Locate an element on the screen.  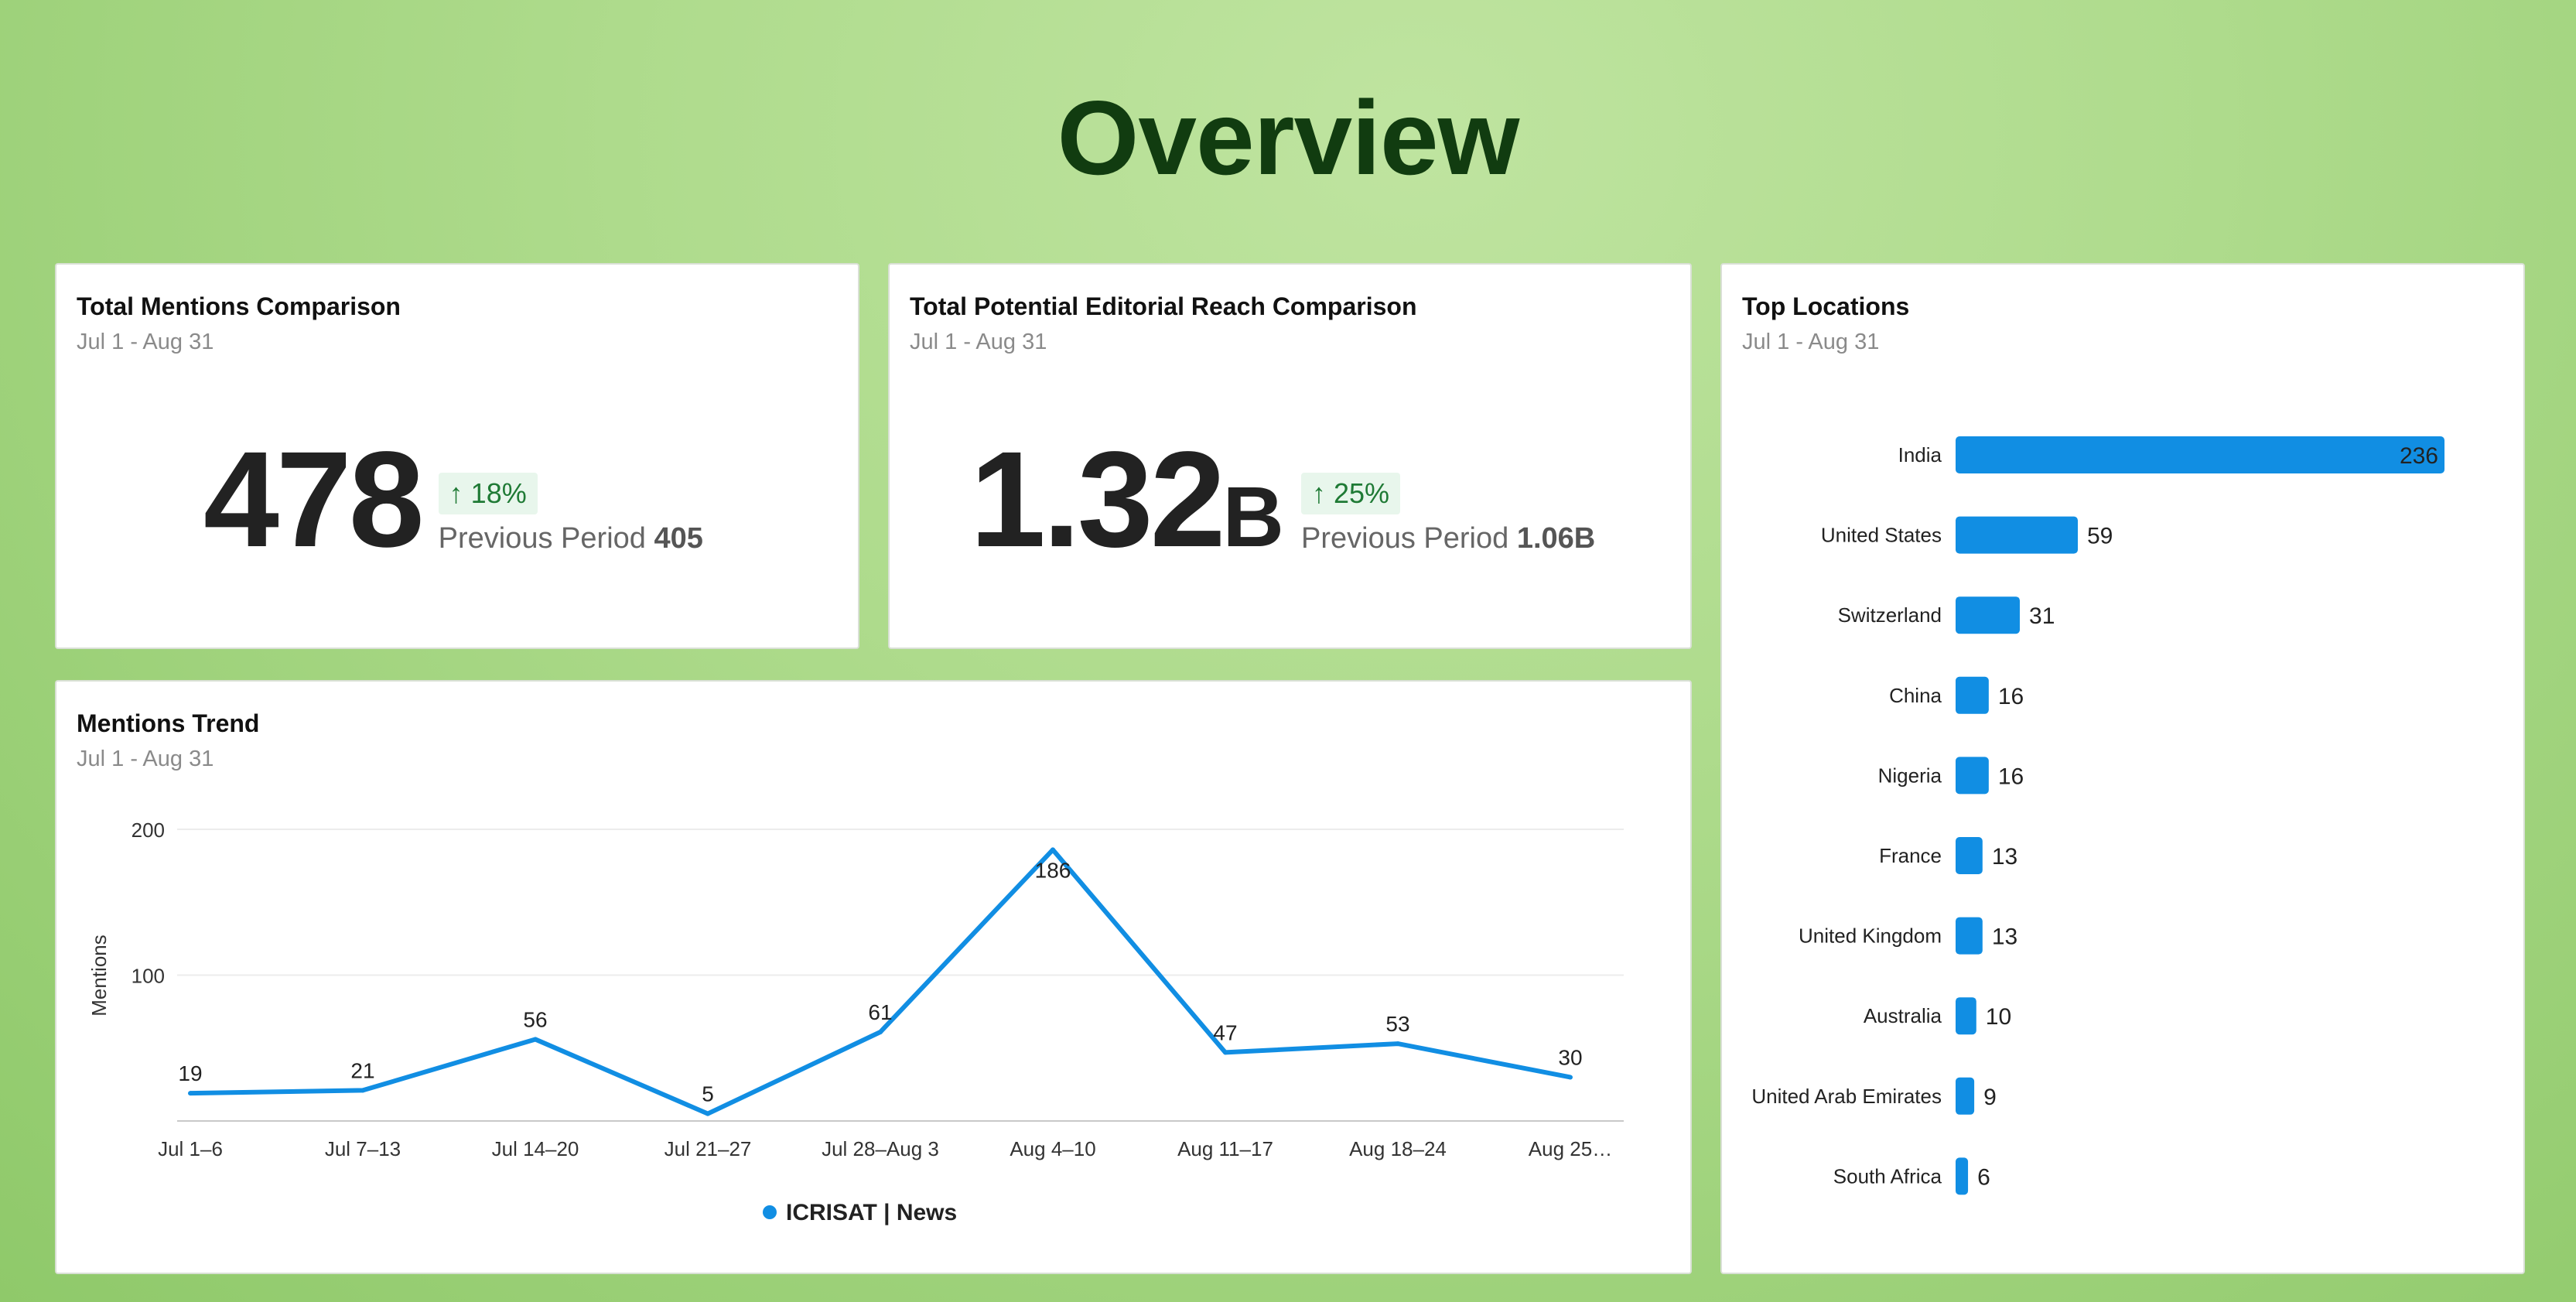
bar-value-label: 6 is located at coordinates (1983, 1177).